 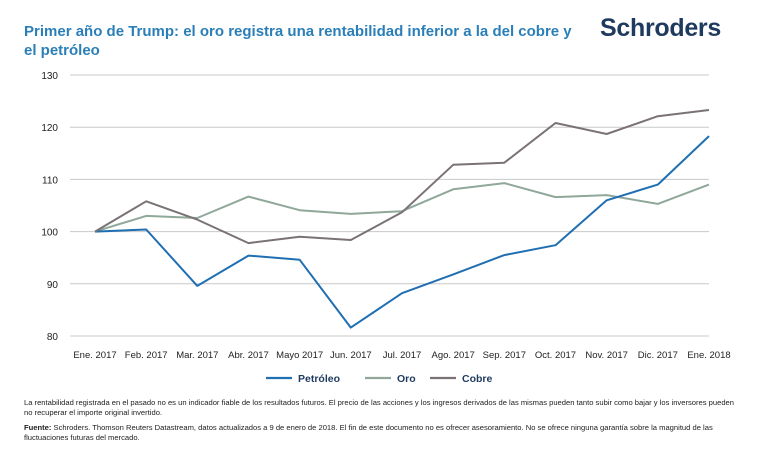 What do you see at coordinates (53, 285) in the screenshot?
I see `y-tick-label: 90` at bounding box center [53, 285].